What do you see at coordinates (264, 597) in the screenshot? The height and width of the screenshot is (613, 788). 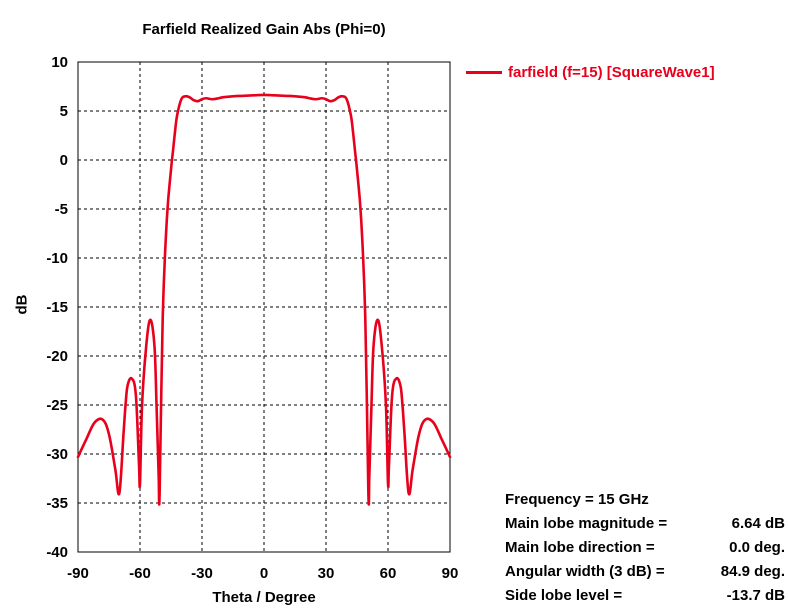 I see `x-axis-label: Theta / Degree` at bounding box center [264, 597].